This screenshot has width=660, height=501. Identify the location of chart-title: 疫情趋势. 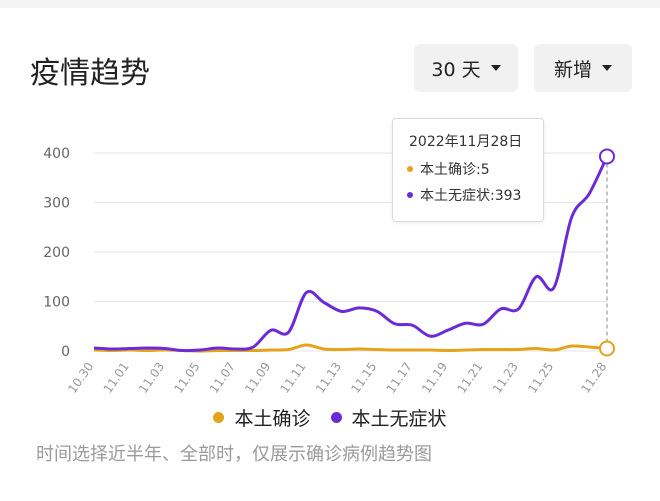
(90, 73).